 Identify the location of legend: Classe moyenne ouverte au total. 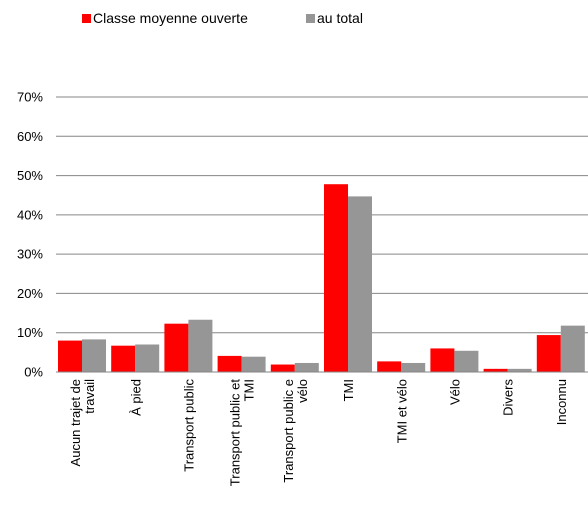
(222, 18).